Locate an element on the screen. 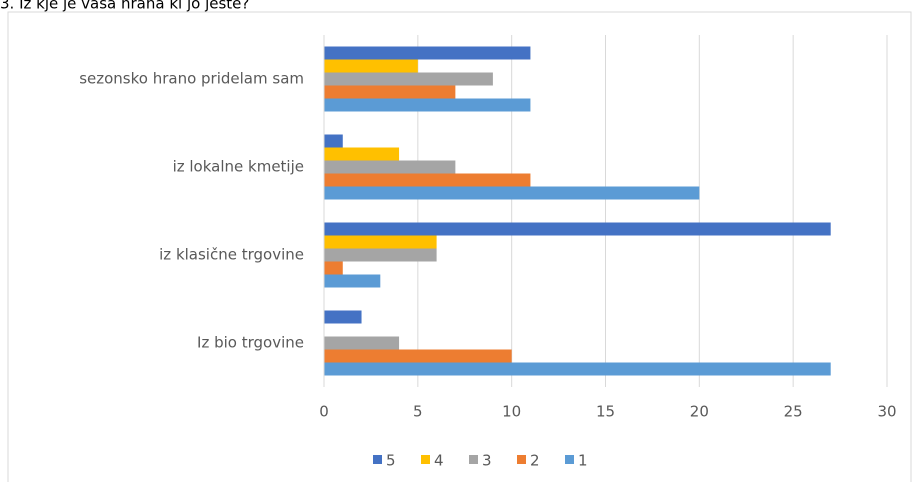 The image size is (914, 482). x-tick-label: 30 is located at coordinates (886, 412).